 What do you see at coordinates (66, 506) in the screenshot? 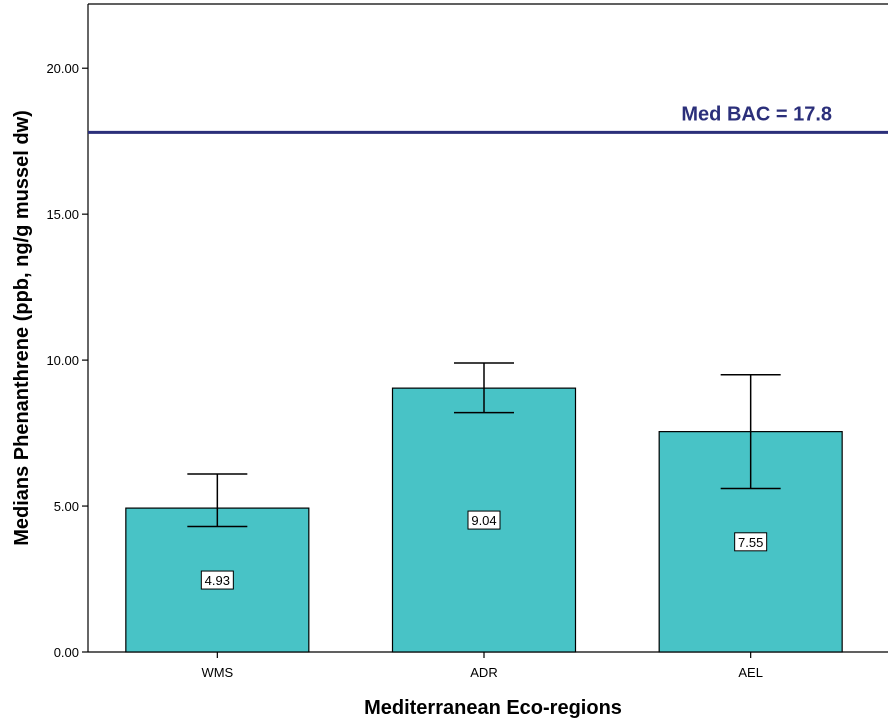
I see `y-tick-label: 5.00` at bounding box center [66, 506].